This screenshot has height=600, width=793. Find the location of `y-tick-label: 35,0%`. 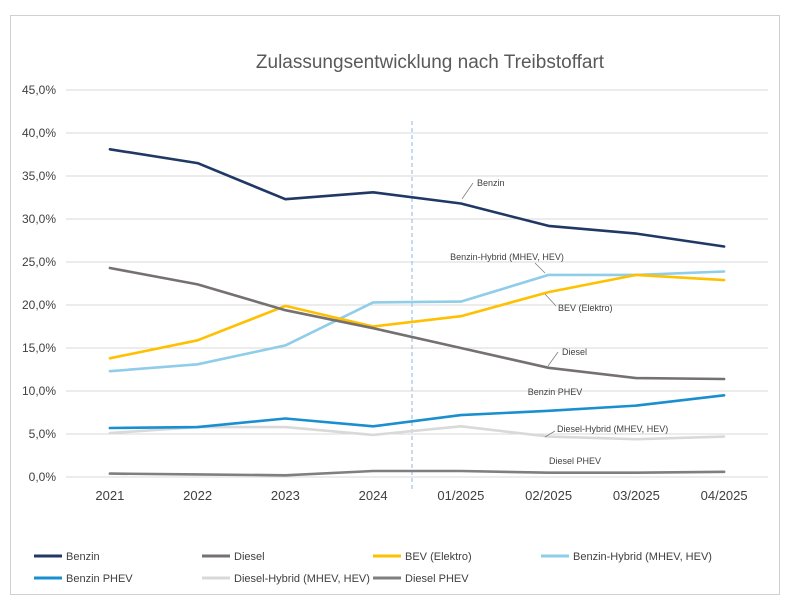

y-tick-label: 35,0% is located at coordinates (39, 176).